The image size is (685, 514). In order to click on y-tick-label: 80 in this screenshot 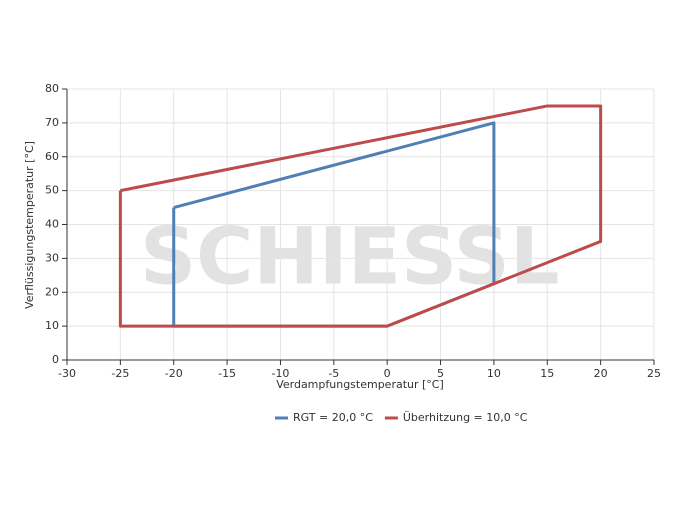, I will do `click(52, 88)`.